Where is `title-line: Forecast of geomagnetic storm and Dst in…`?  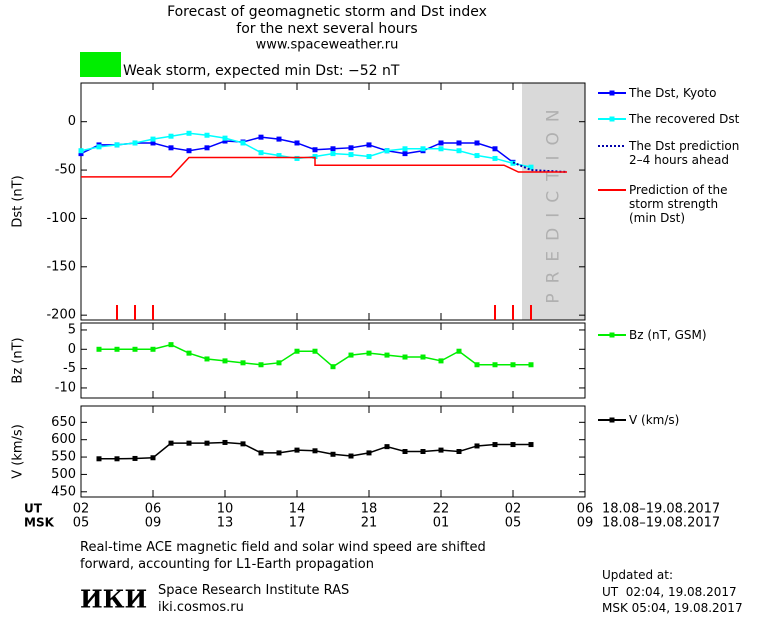 title-line: Forecast of geomagnetic storm and Dst in… is located at coordinates (327, 12).